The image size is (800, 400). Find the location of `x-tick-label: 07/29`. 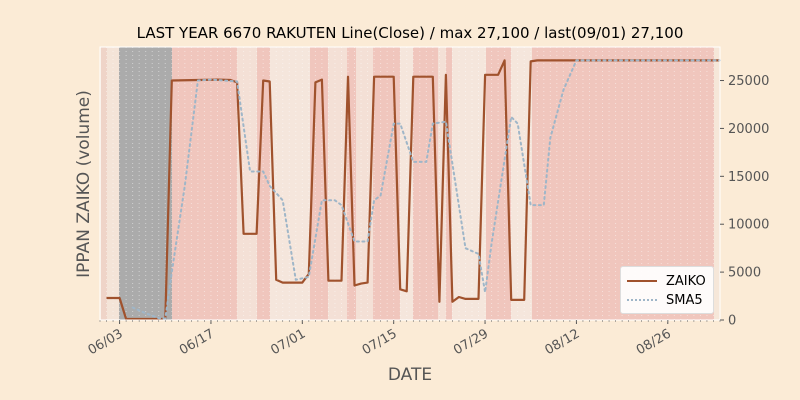

x-tick-label: 07/29 is located at coordinates (471, 342).